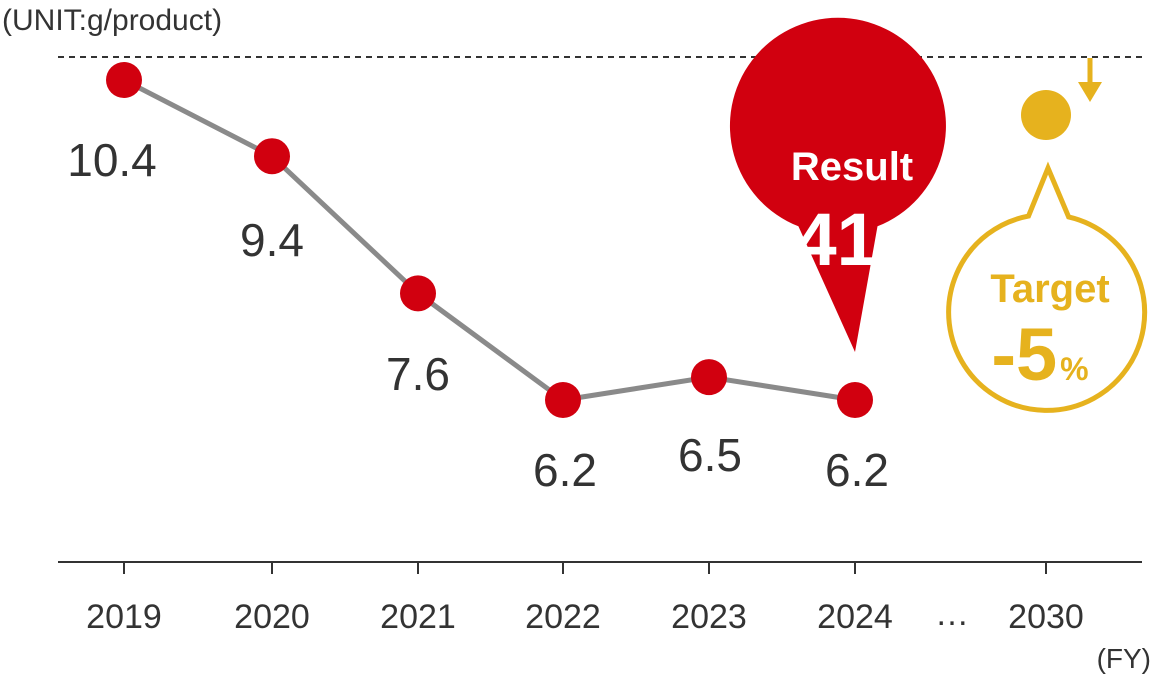  What do you see at coordinates (857, 470) in the screenshot?
I see `value-label-2024: 6.2` at bounding box center [857, 470].